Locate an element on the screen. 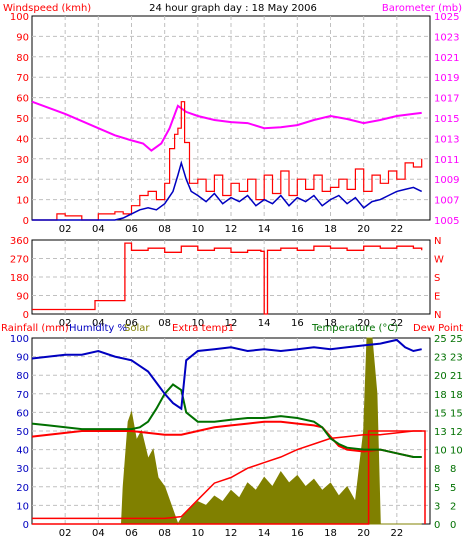  series-extra_temp-line is located at coordinates (227, 475).